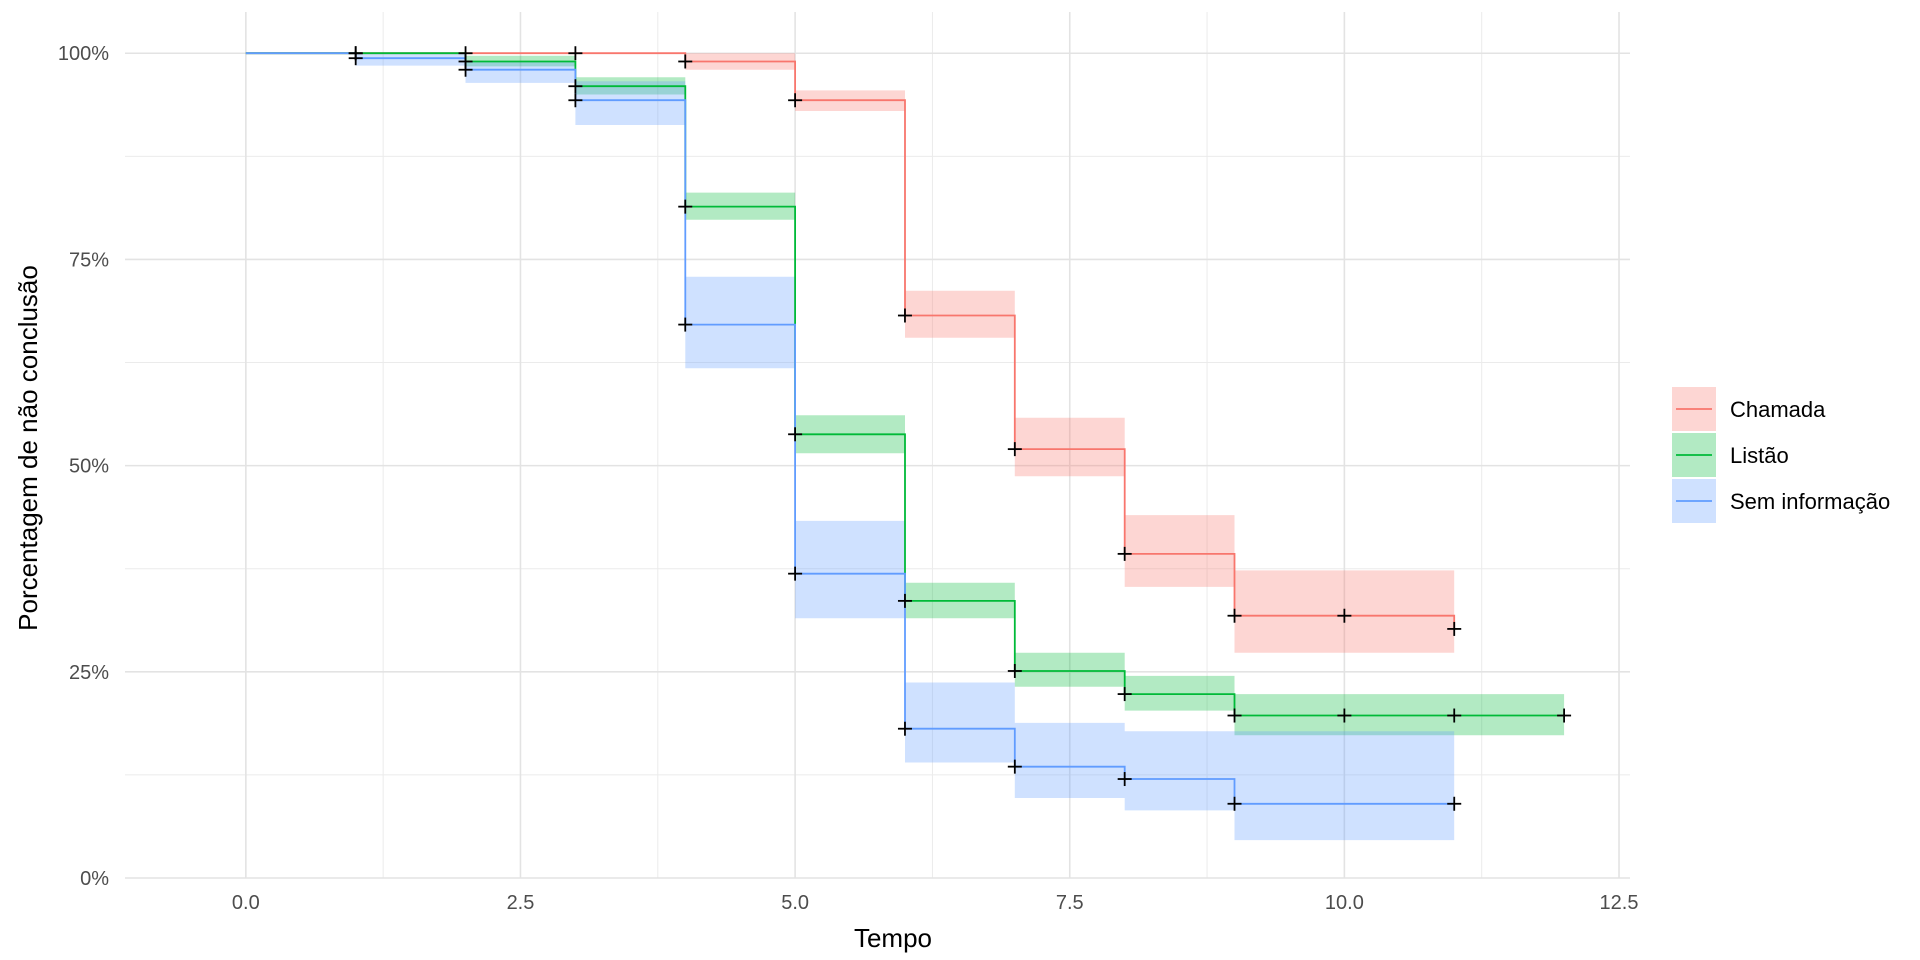 Image resolution: width=1920 pixels, height=960 pixels. I want to click on x-tick-label: 7.5, so click(1070, 903).